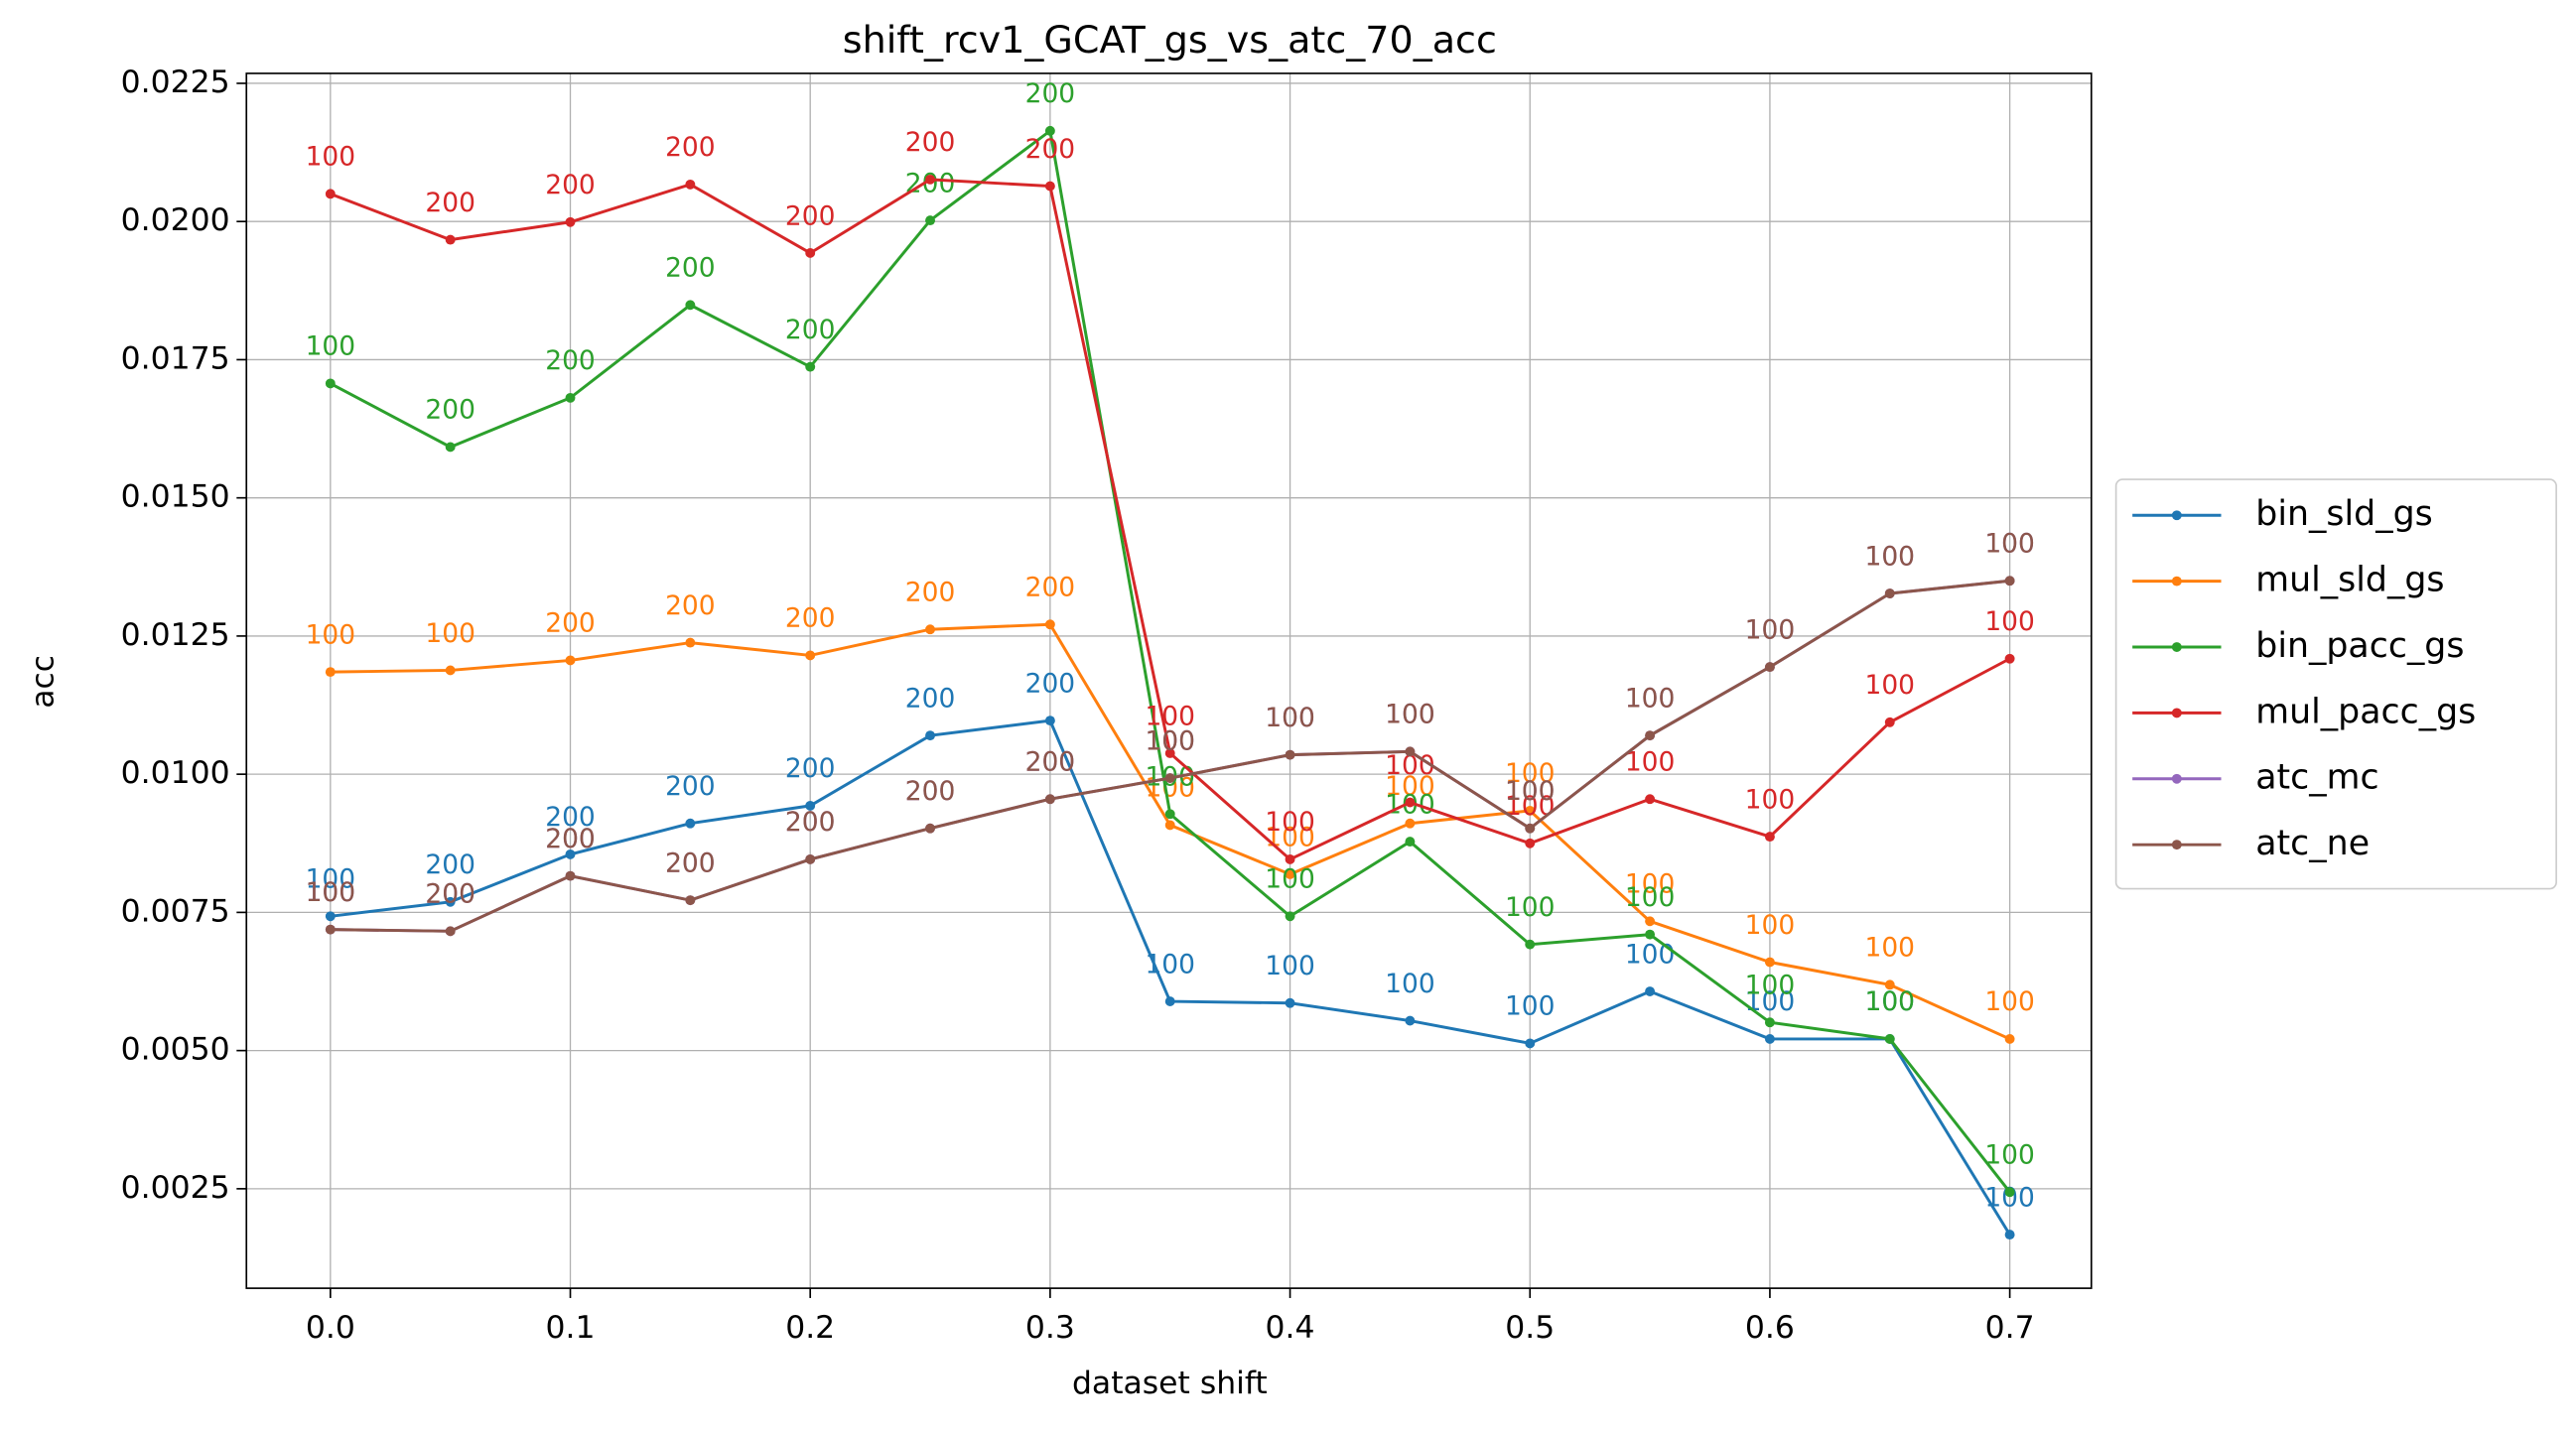 The width and height of the screenshot is (2576, 1435). What do you see at coordinates (1050, 1328) in the screenshot?
I see `x-tick-label: 0.3` at bounding box center [1050, 1328].